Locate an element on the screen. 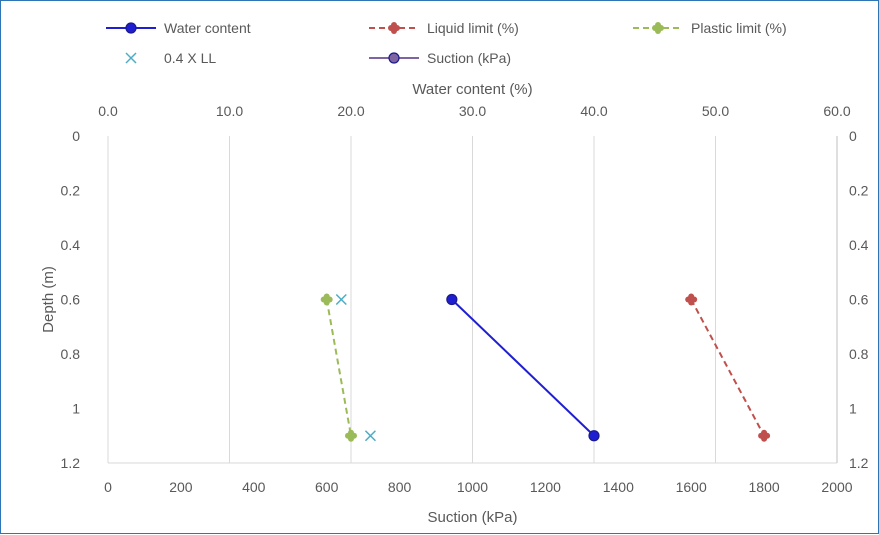 The height and width of the screenshot is (535, 879). series-line-plastic-limit is located at coordinates (338, 367).